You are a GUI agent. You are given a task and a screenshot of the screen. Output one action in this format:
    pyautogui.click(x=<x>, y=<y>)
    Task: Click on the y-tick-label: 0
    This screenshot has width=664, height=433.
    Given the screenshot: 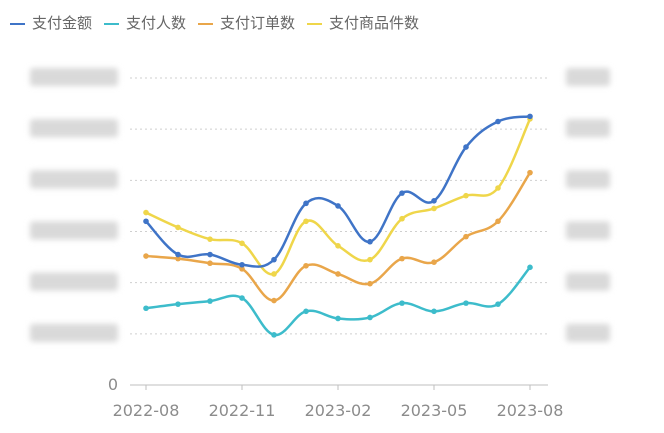 What is the action you would take?
    pyautogui.click(x=113, y=384)
    